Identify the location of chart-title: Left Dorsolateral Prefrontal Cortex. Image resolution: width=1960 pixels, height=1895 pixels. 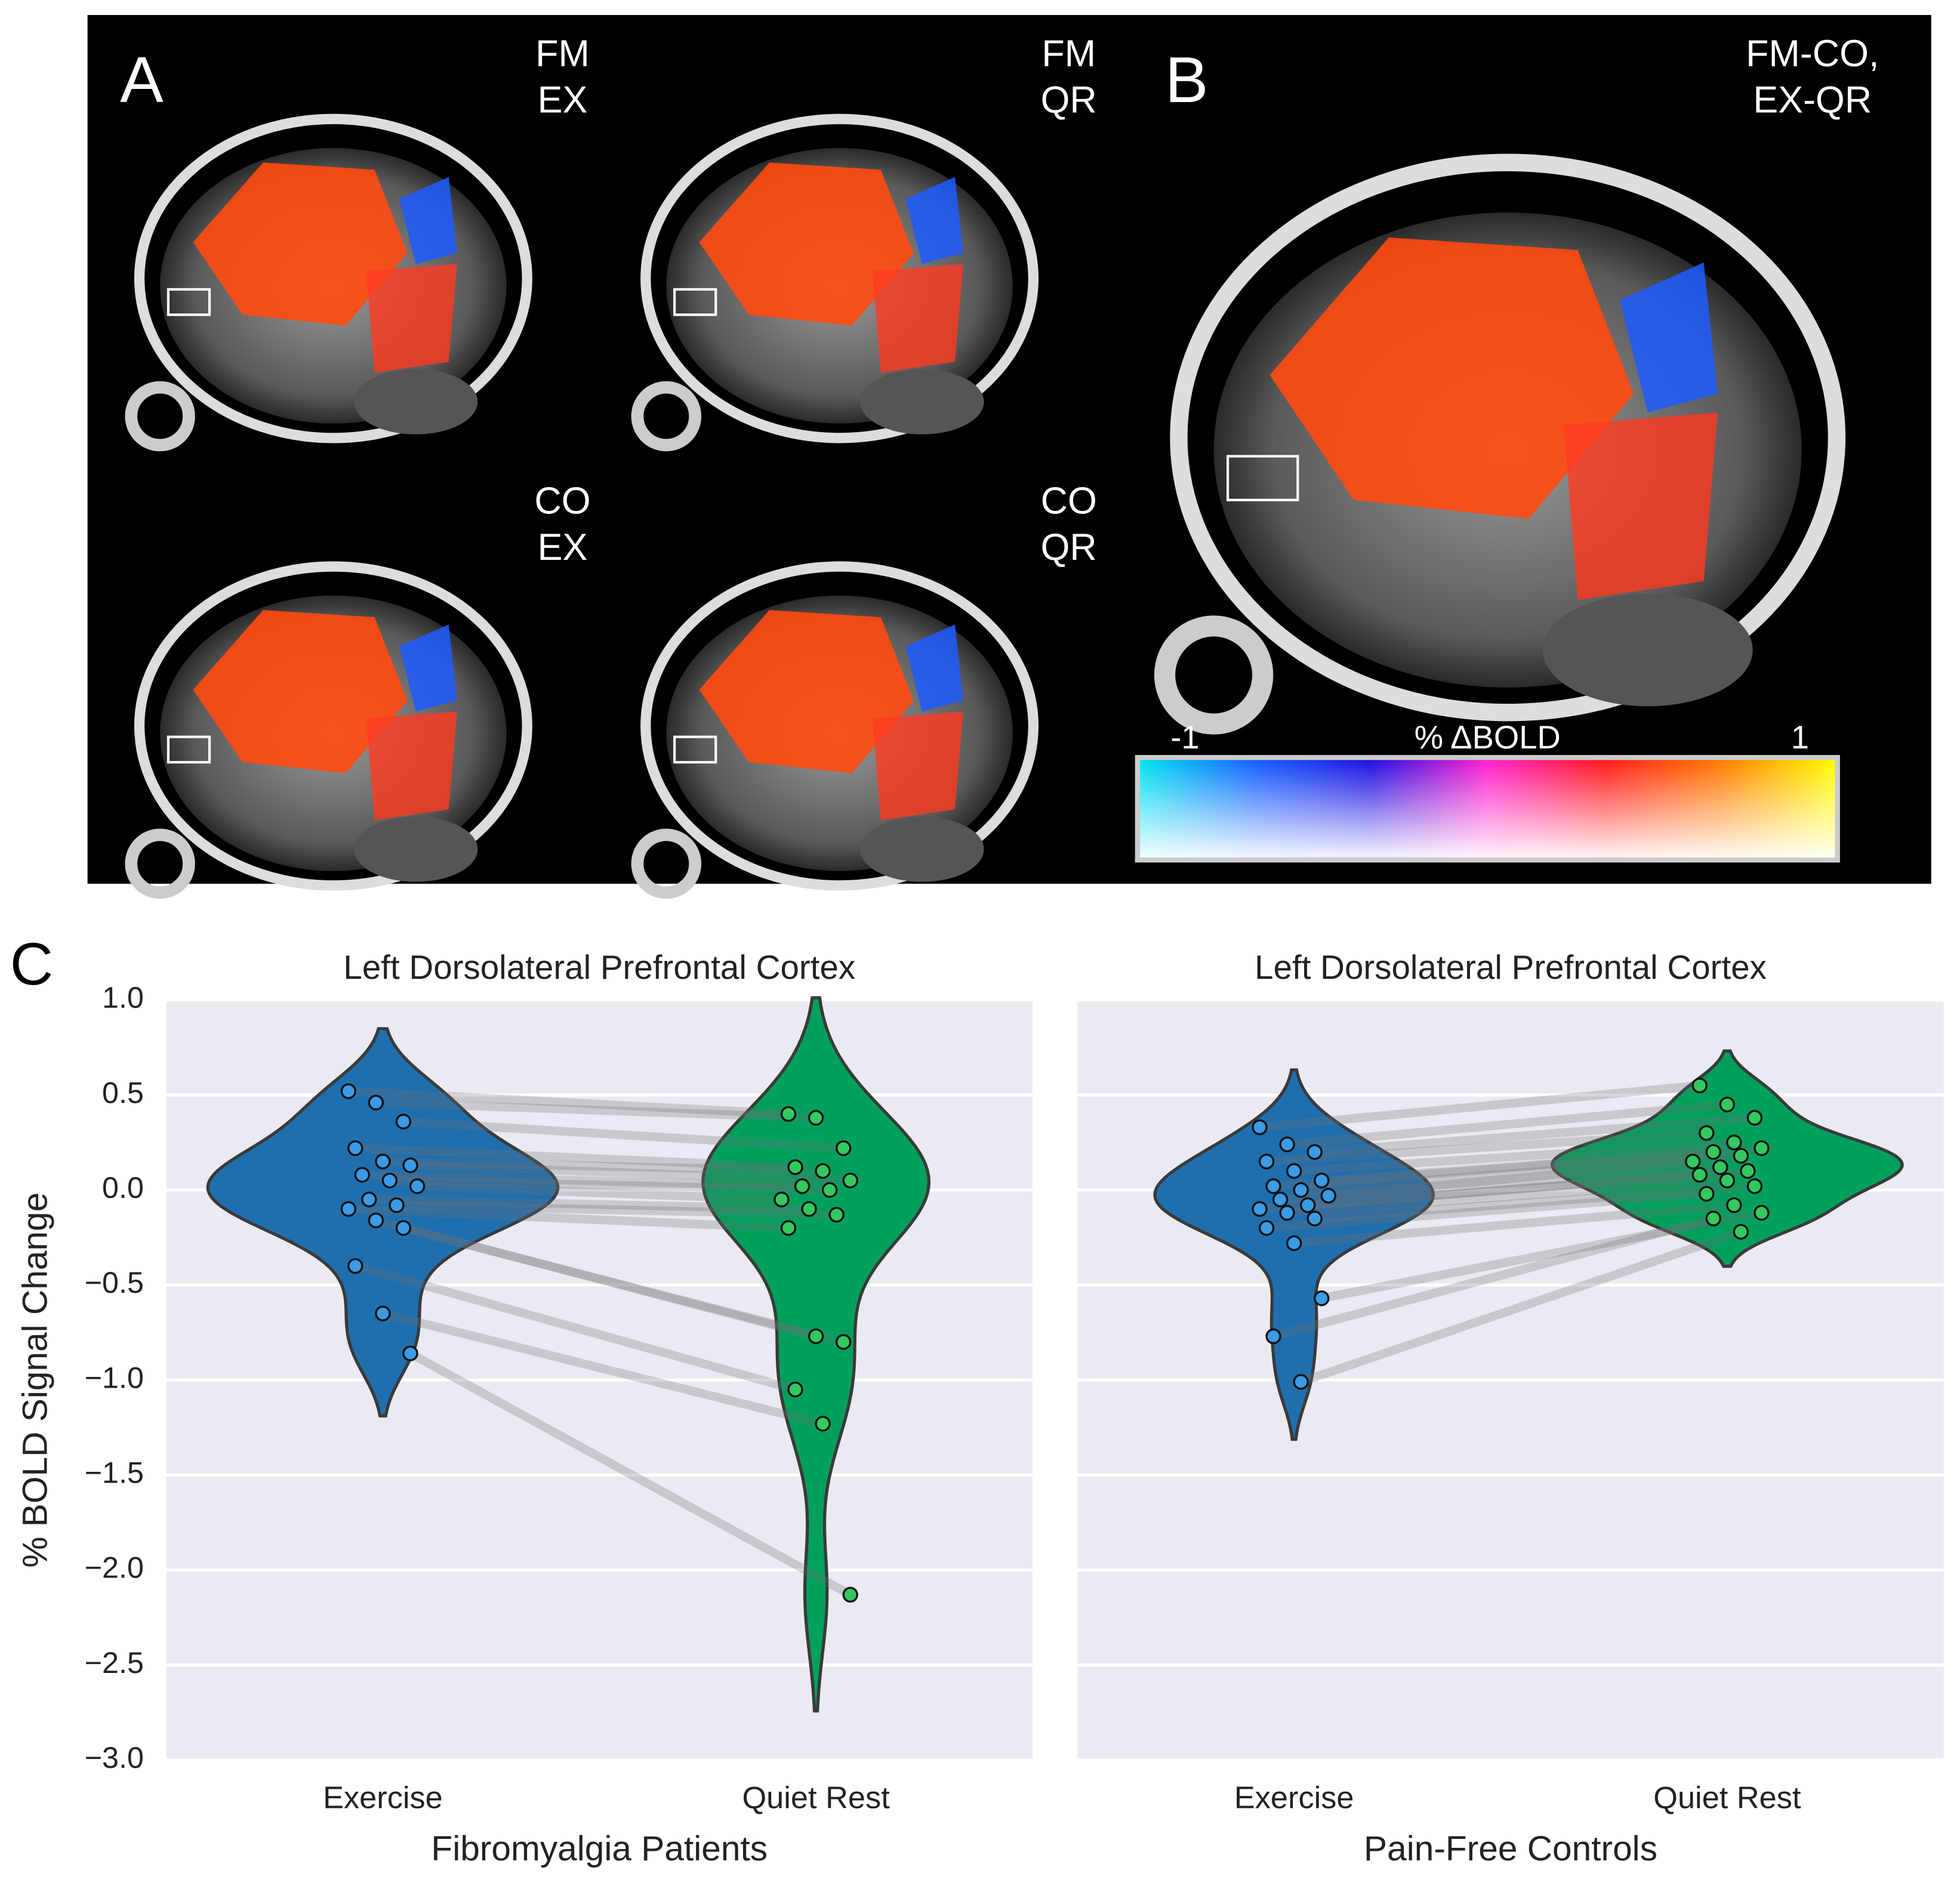
(599, 967).